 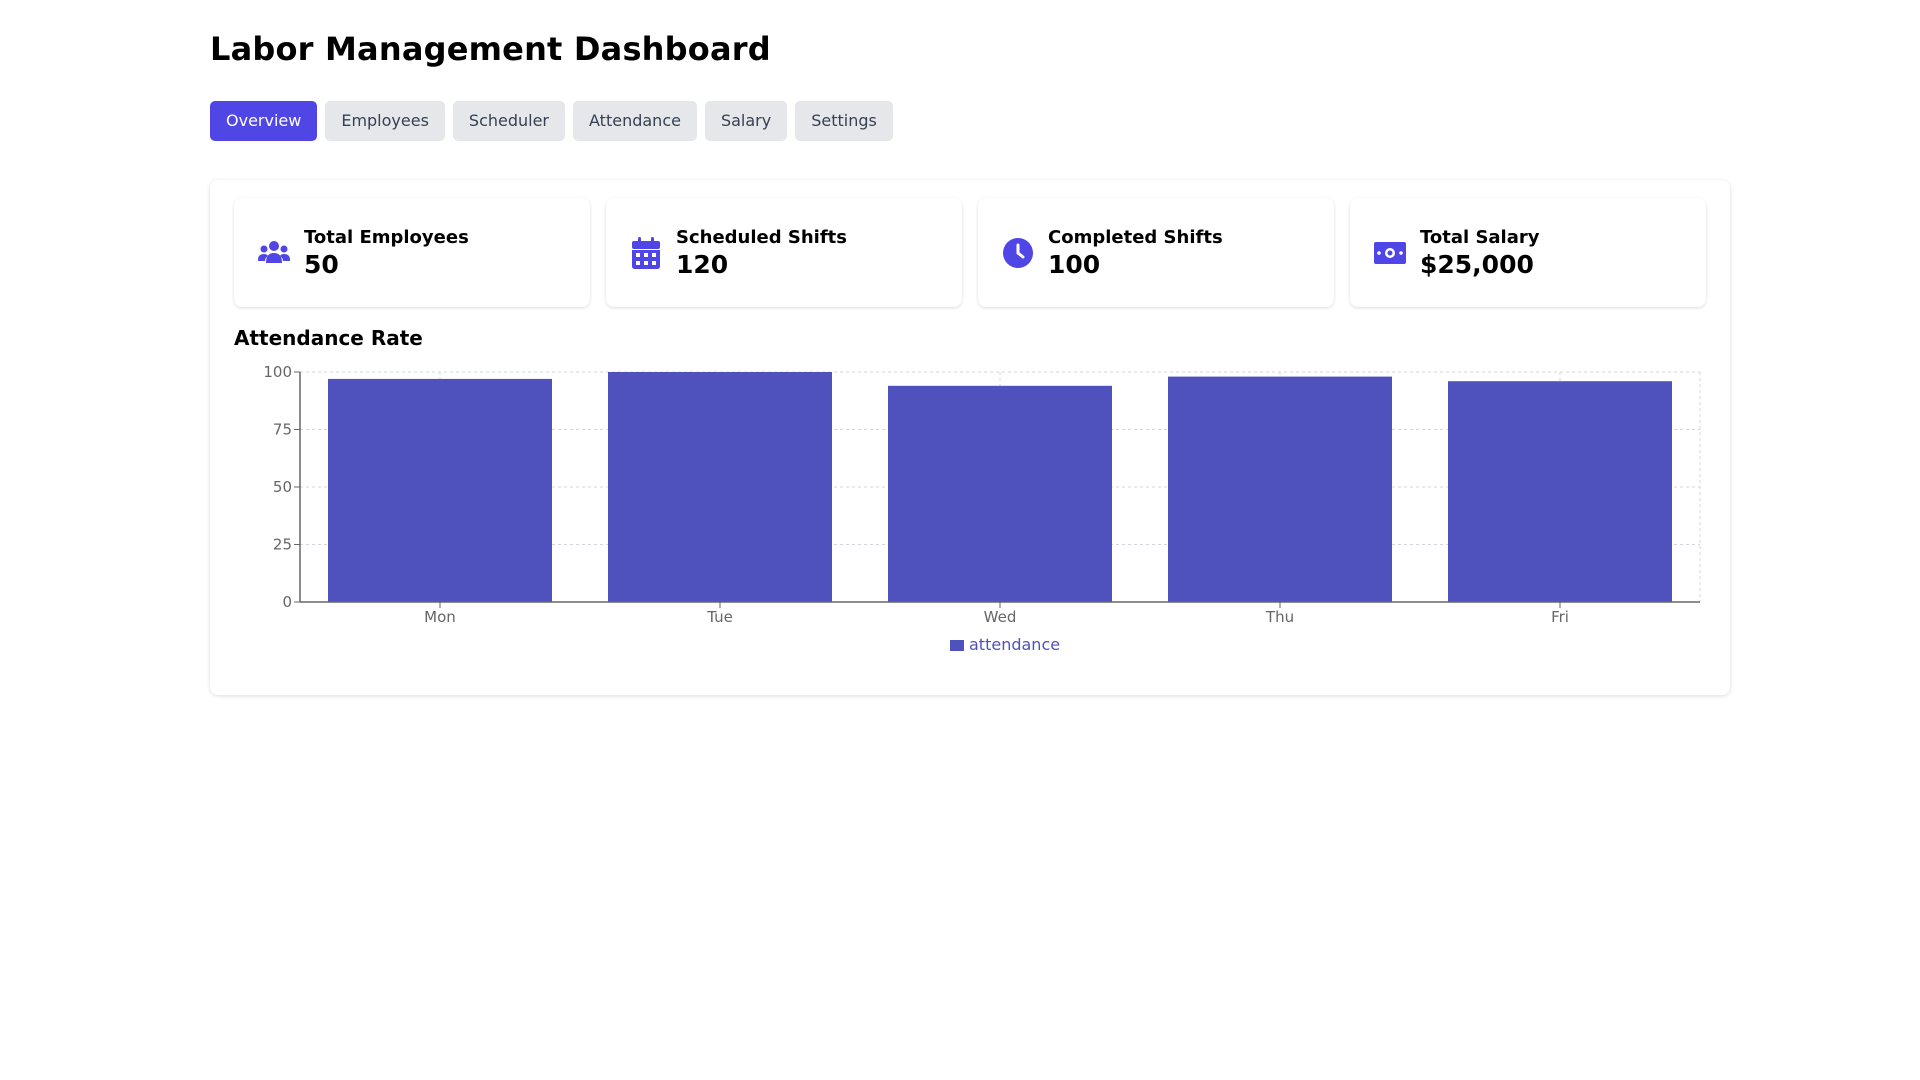 I want to click on x-tick-label: Thu, so click(x=1279, y=617).